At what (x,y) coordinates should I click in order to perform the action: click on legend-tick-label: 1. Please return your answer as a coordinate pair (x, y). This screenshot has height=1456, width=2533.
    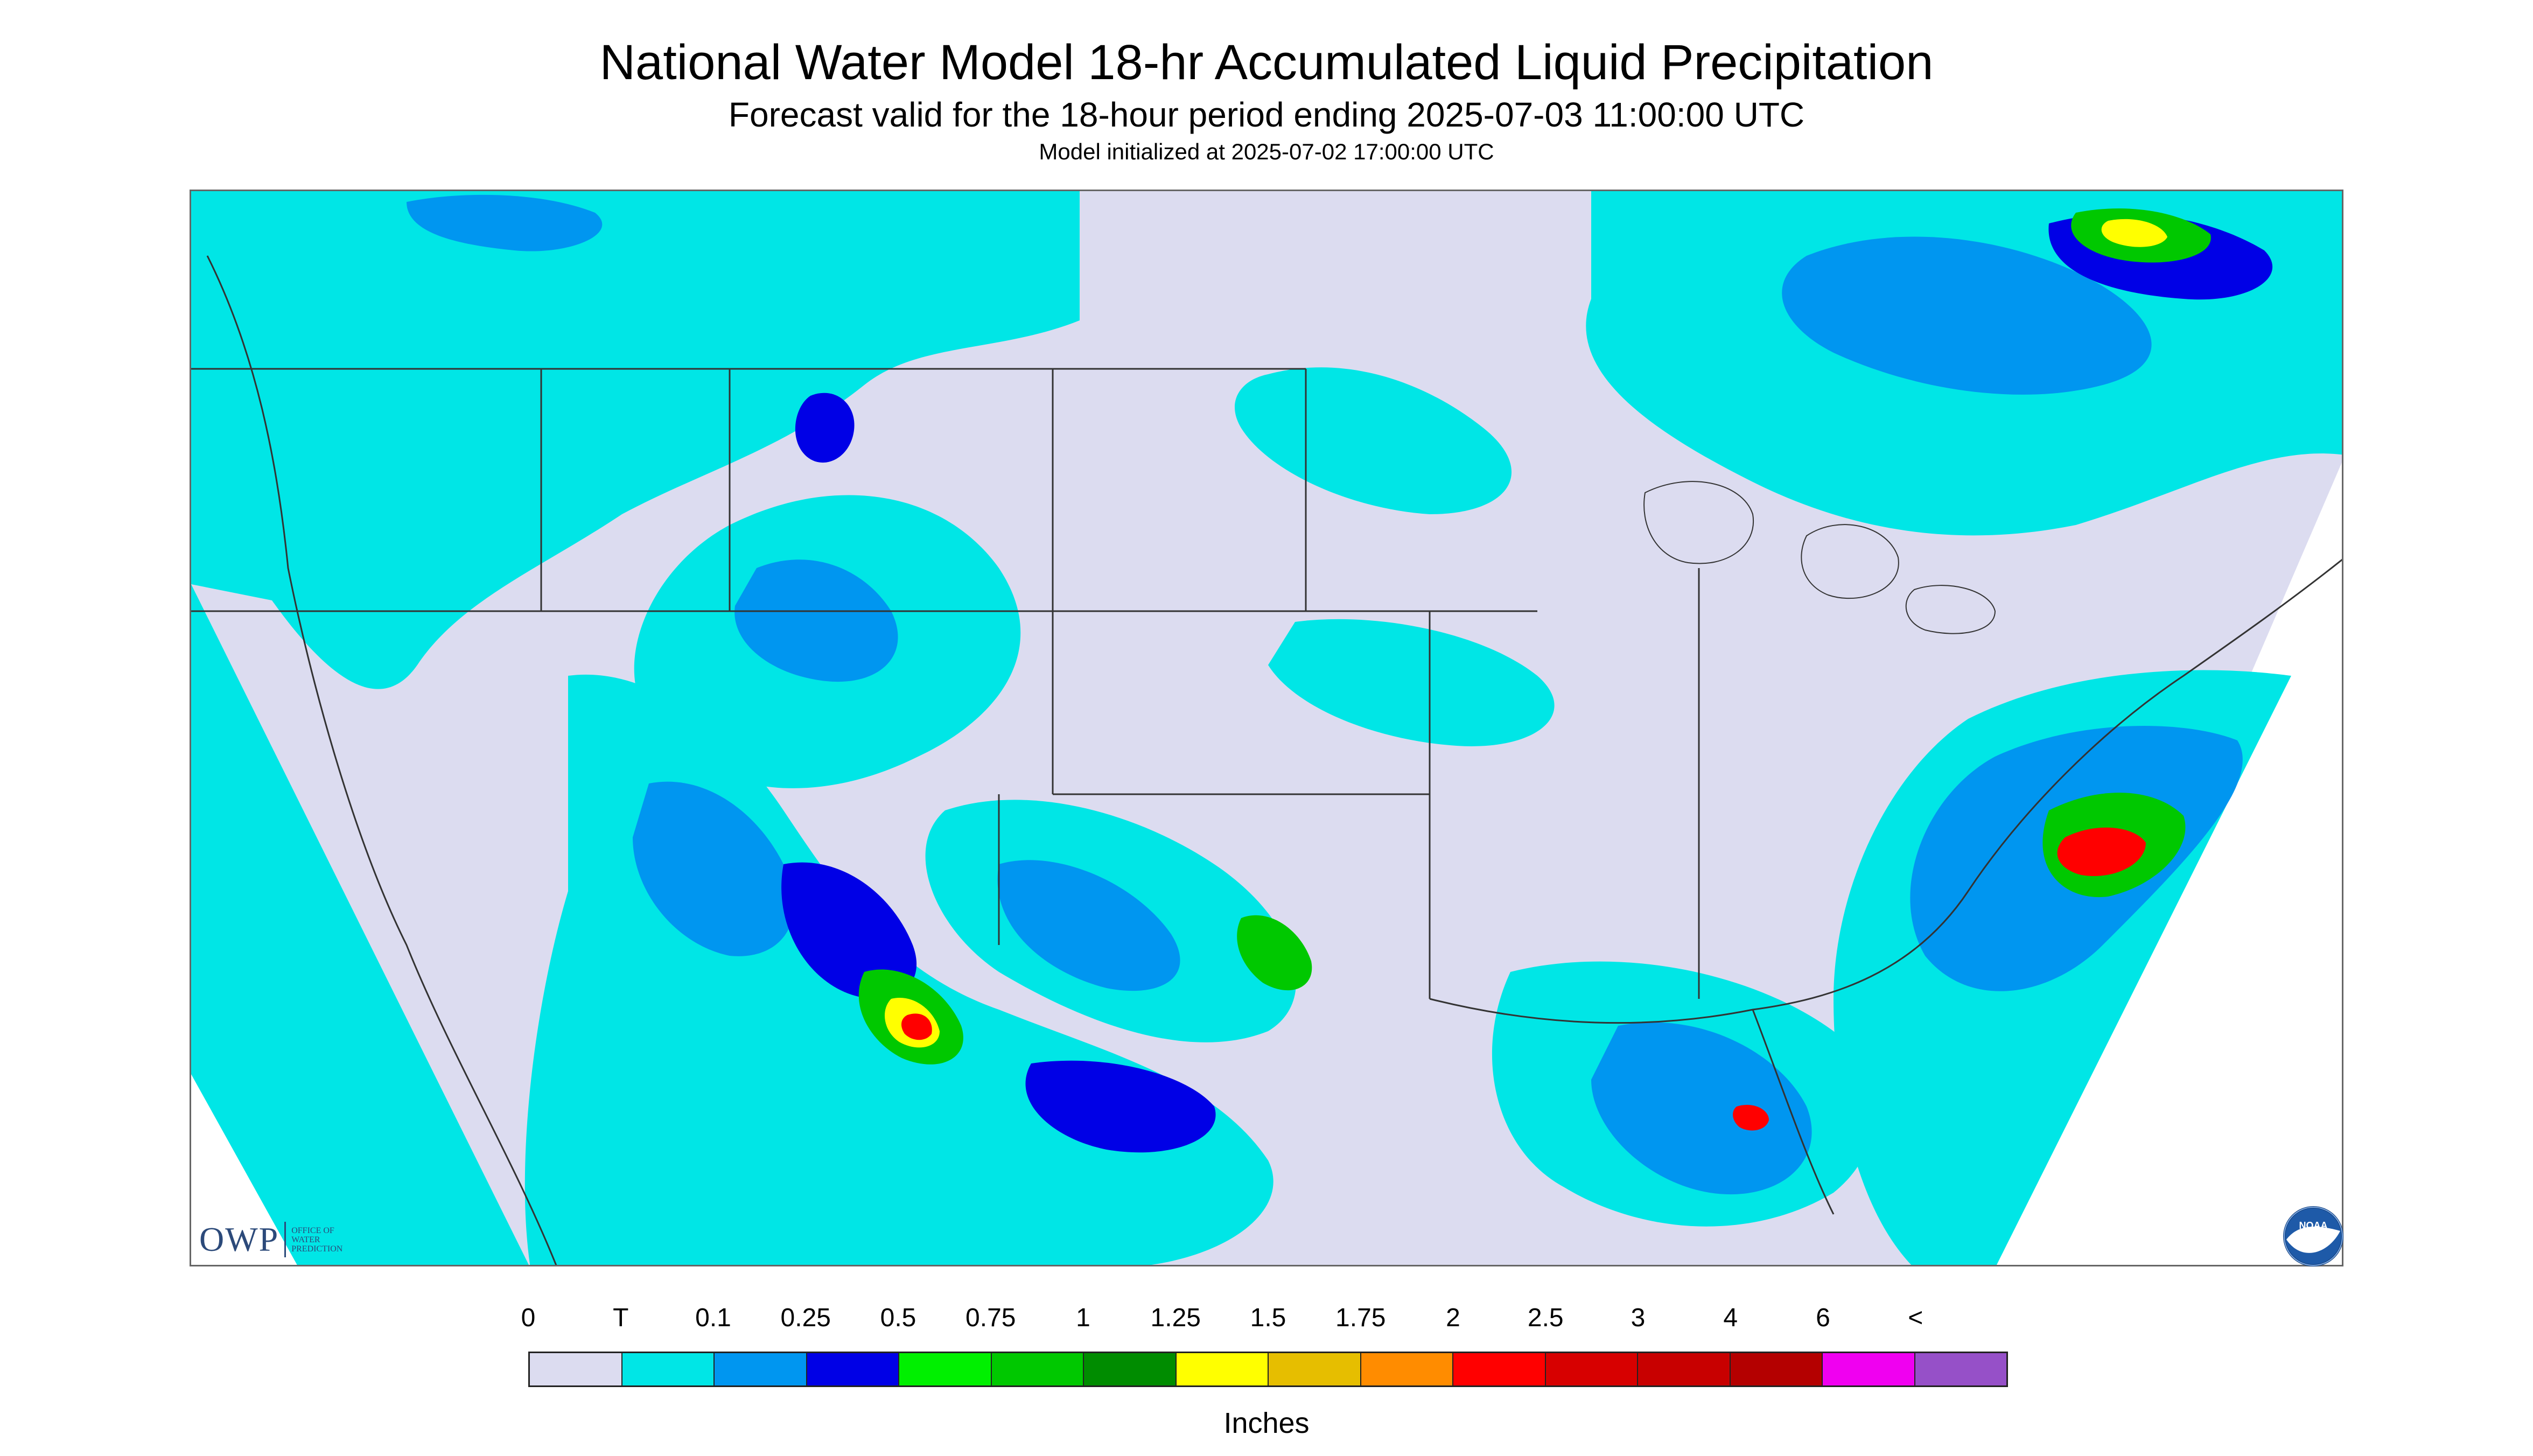
    Looking at the image, I should click on (1083, 1318).